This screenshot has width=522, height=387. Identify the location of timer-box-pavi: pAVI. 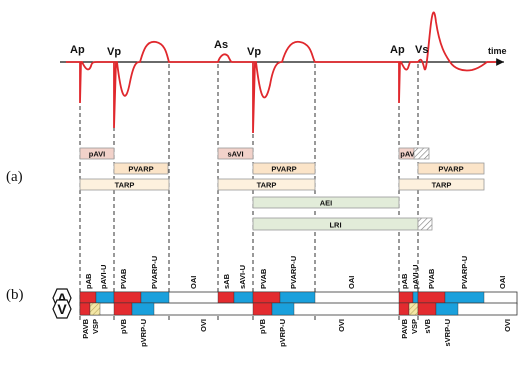
(97, 153).